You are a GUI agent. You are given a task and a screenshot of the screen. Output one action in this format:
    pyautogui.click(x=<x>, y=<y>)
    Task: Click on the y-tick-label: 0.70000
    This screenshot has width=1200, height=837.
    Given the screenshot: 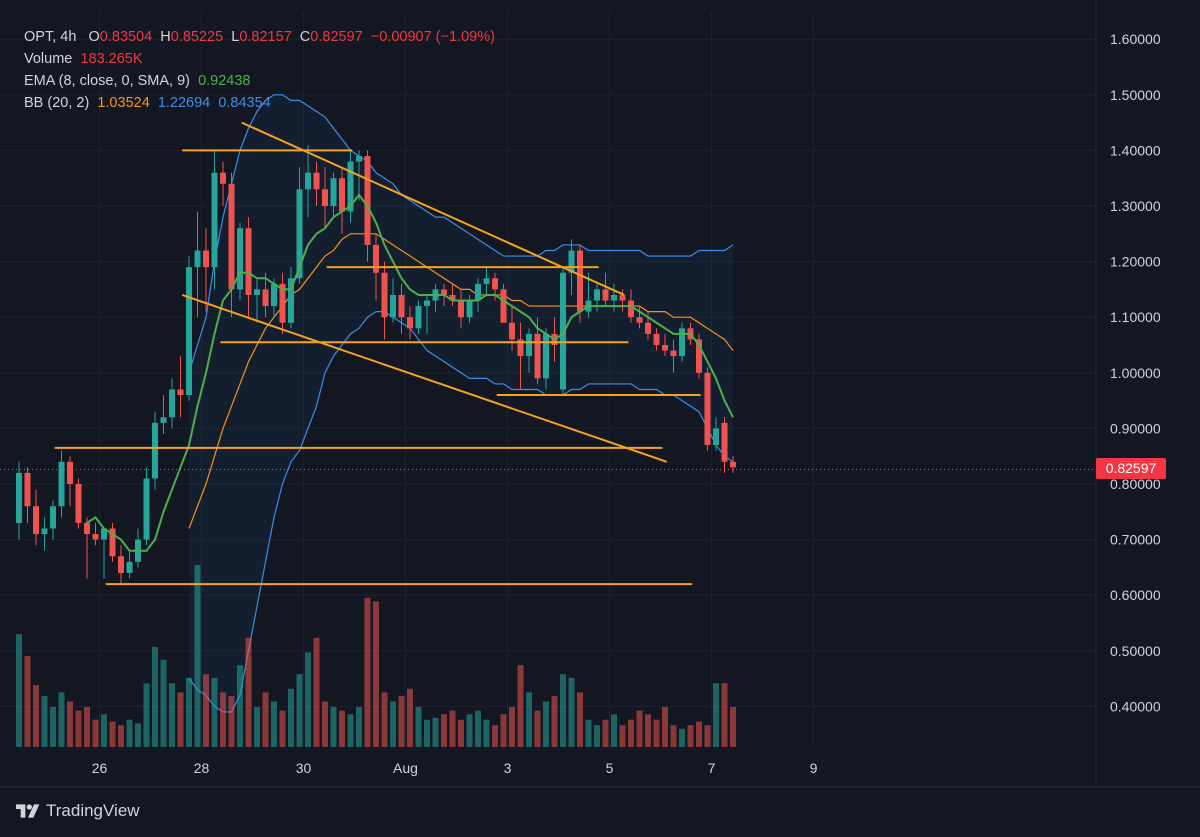 What is the action you would take?
    pyautogui.click(x=1135, y=540)
    